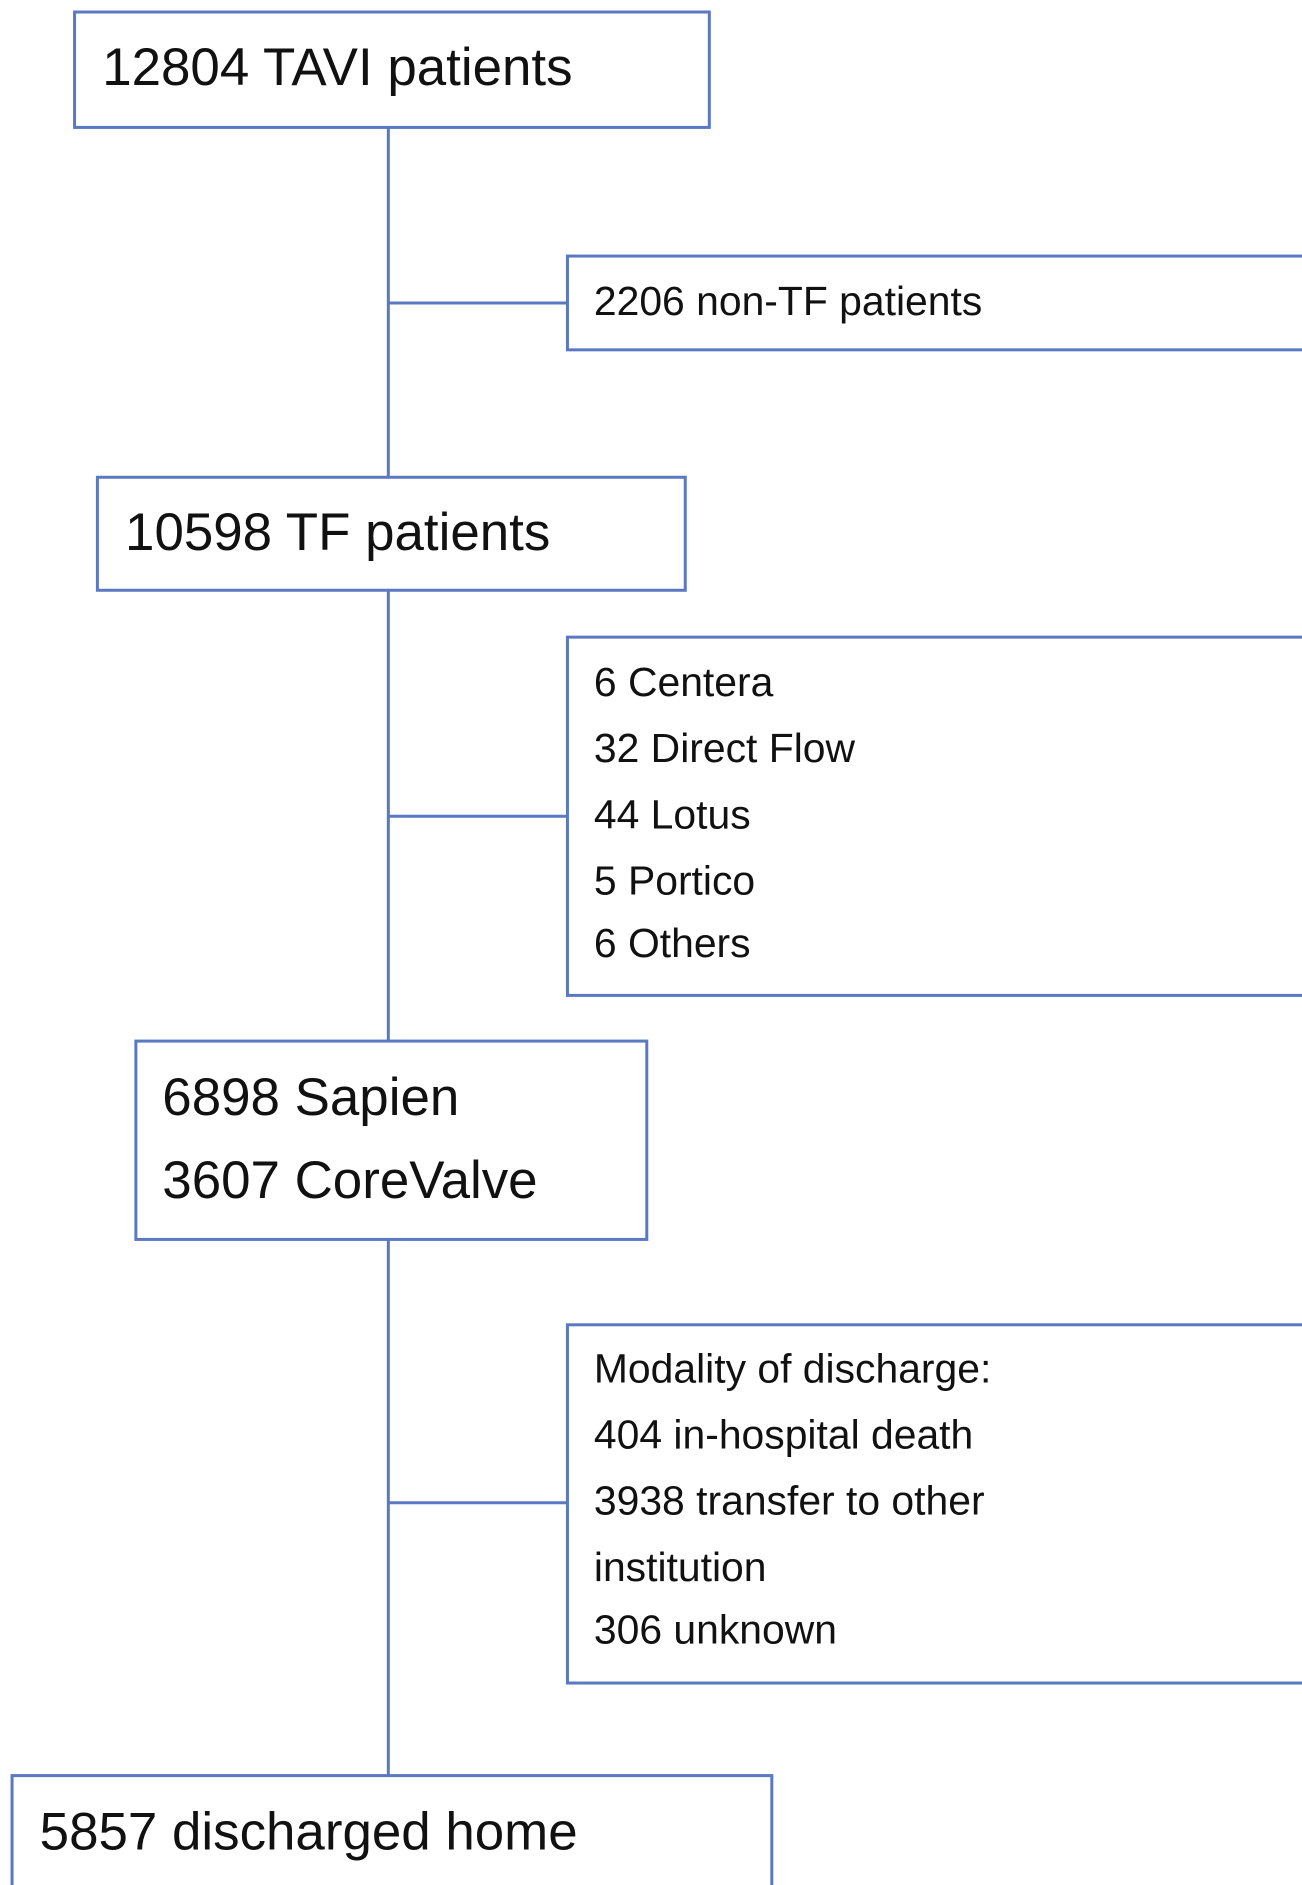  I want to click on node-text: 5857 discharged home, so click(309, 1832).